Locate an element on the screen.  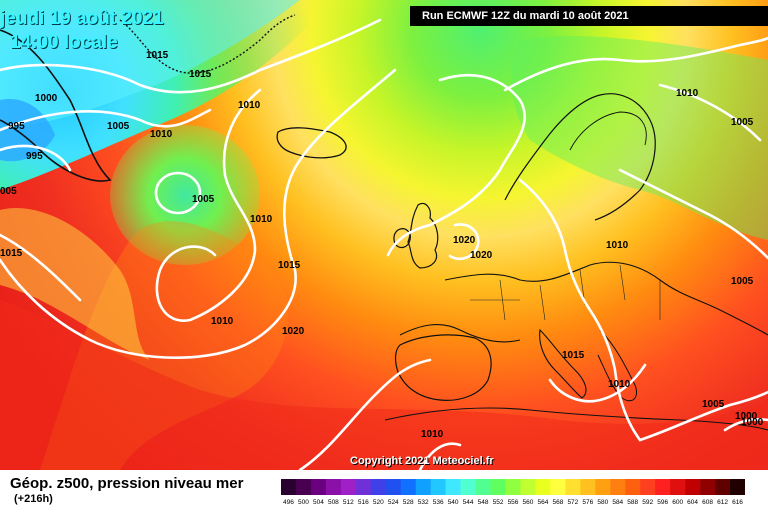
forecast-lead-time: (+216h) is located at coordinates (33, 499).